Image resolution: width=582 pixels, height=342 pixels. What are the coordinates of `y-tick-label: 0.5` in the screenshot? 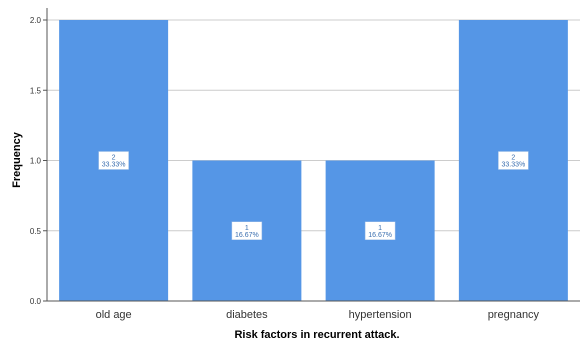 It's located at (36, 231).